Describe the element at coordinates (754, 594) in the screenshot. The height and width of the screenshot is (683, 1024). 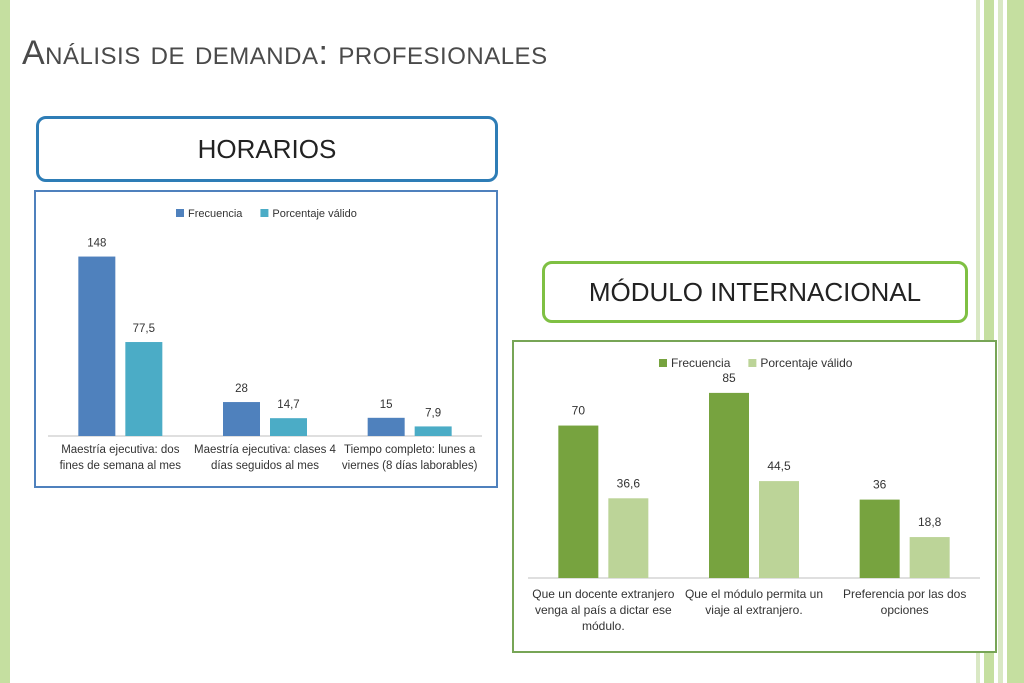
I see `category-tick-label: Que el módulo permita un` at that location.